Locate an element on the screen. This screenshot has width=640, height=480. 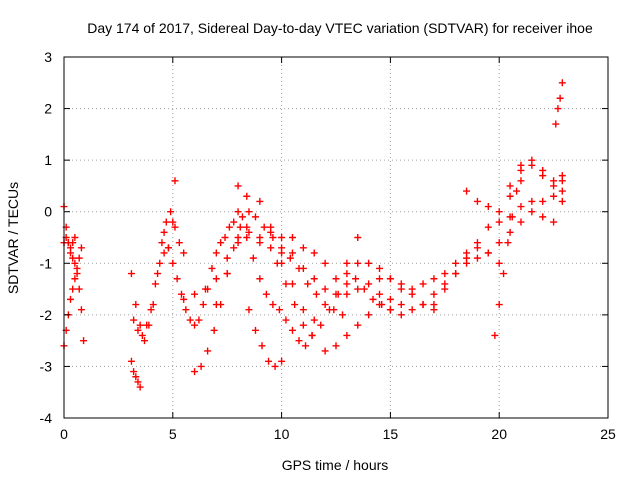
x-tick-label: 25 is located at coordinates (608, 434).